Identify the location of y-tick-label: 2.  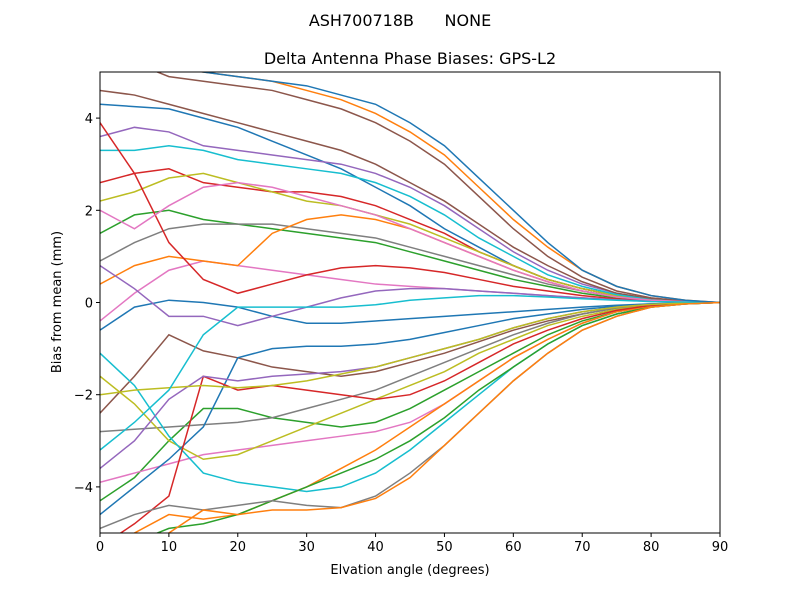
(89, 211).